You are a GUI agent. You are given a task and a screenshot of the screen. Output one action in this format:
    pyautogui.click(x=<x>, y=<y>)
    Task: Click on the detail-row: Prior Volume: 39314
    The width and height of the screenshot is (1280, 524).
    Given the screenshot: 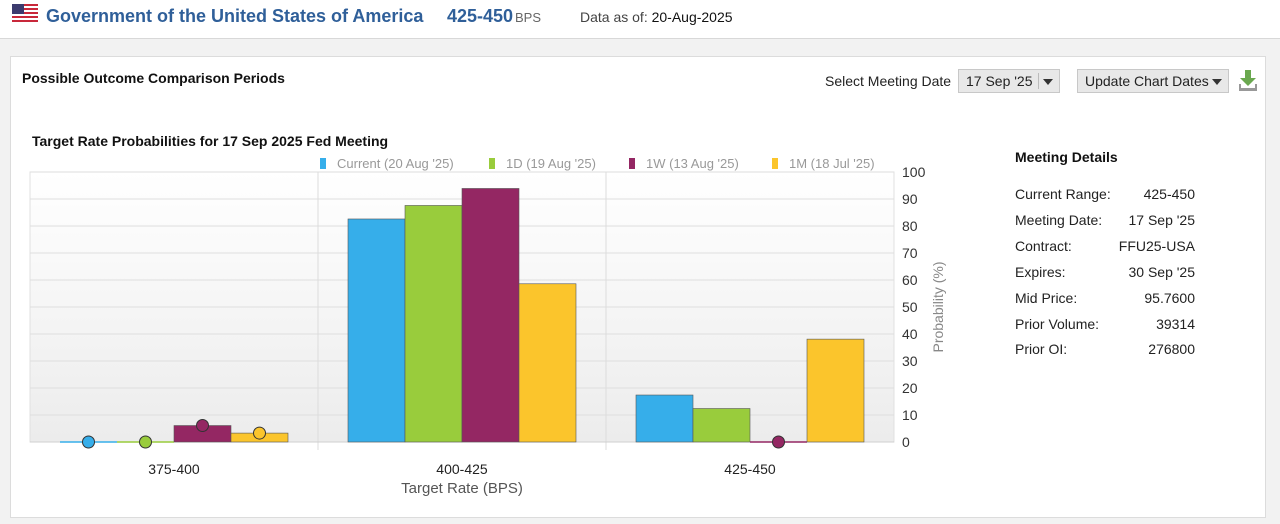 What is the action you would take?
    pyautogui.click(x=1105, y=326)
    